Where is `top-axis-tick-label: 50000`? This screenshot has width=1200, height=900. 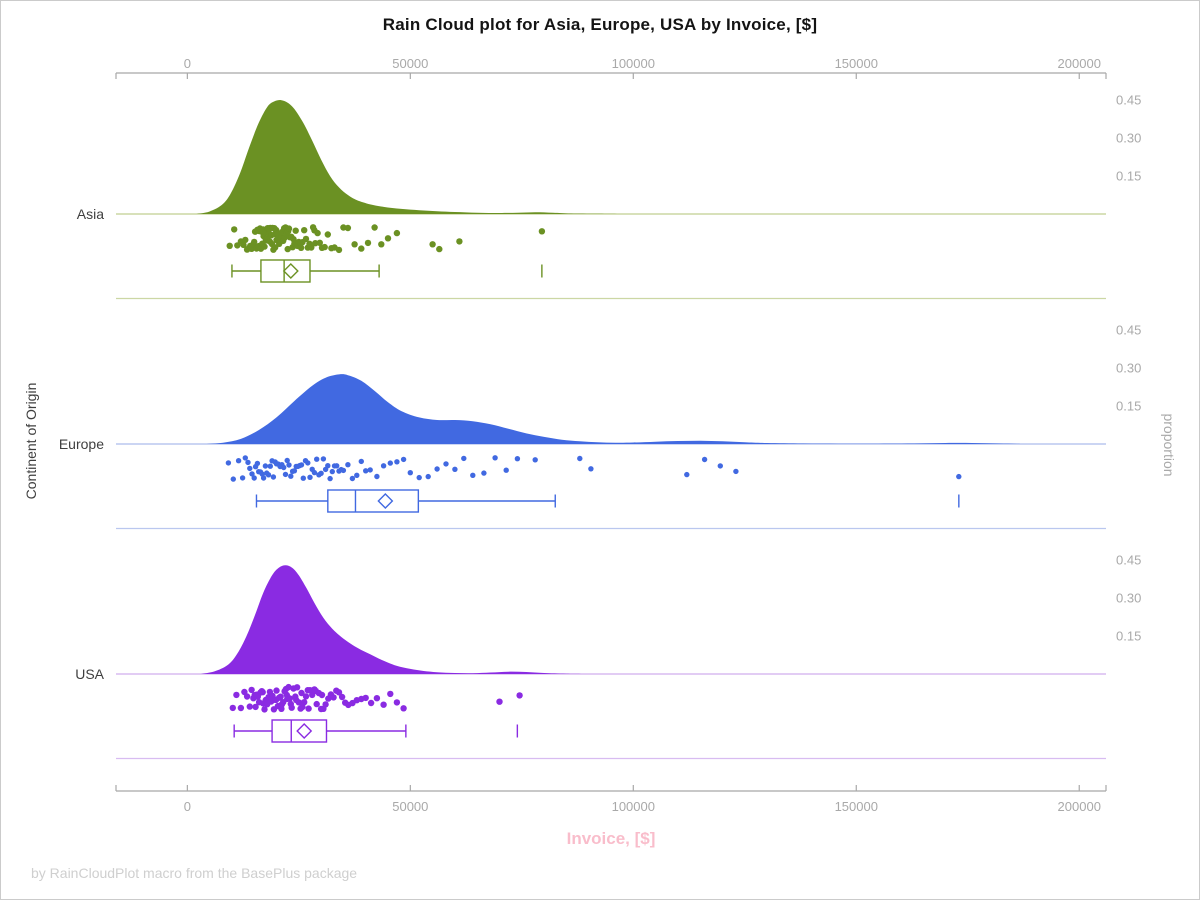 top-axis-tick-label: 50000 is located at coordinates (410, 63).